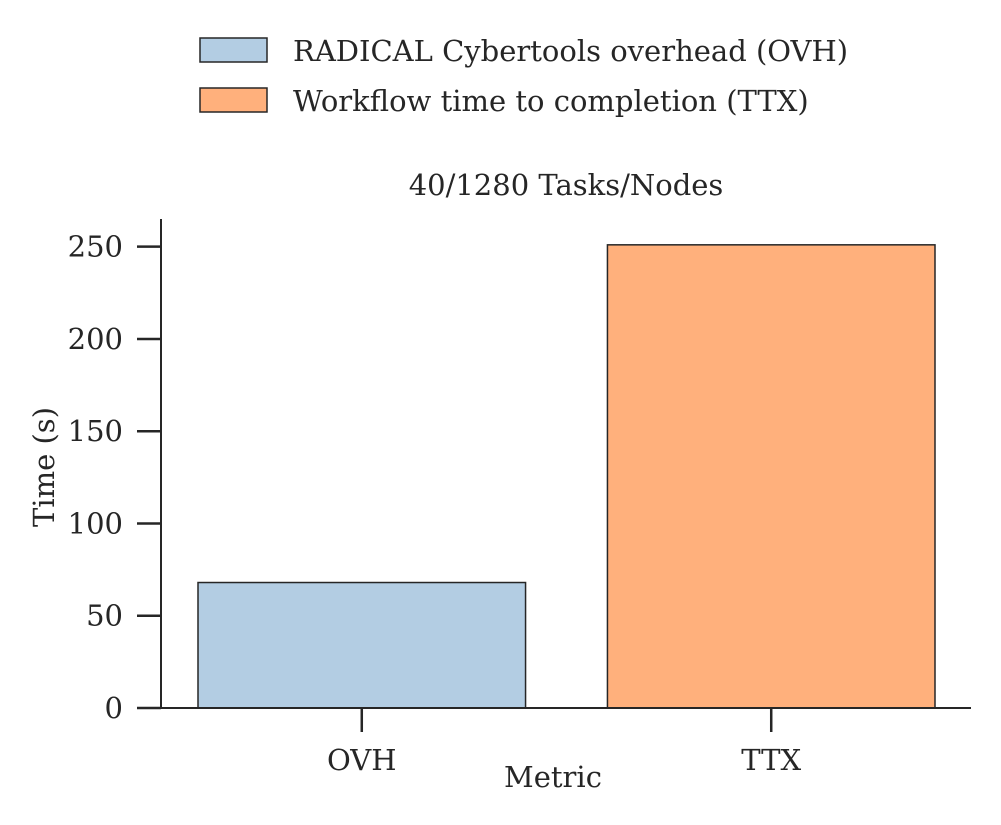 The height and width of the screenshot is (825, 1001). Describe the element at coordinates (570, 51) in the screenshot. I see `legend-label-ovh: RADICAL Cybertools overhead (OVH)` at that location.